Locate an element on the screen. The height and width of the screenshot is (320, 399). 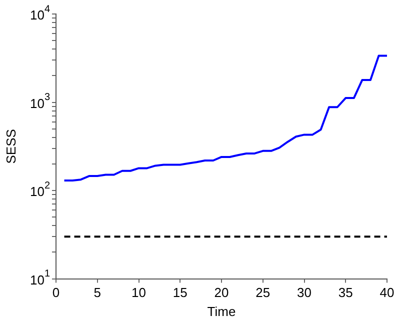
x-tick-label: 25 is located at coordinates (263, 292).